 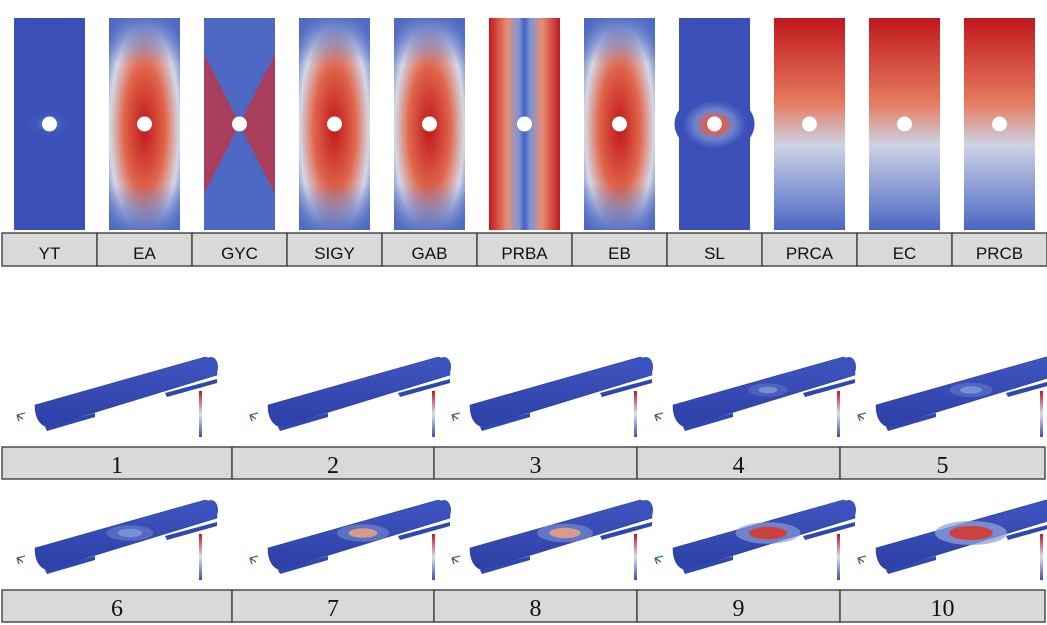 I want to click on plate-label: PRBA, so click(x=524, y=253).